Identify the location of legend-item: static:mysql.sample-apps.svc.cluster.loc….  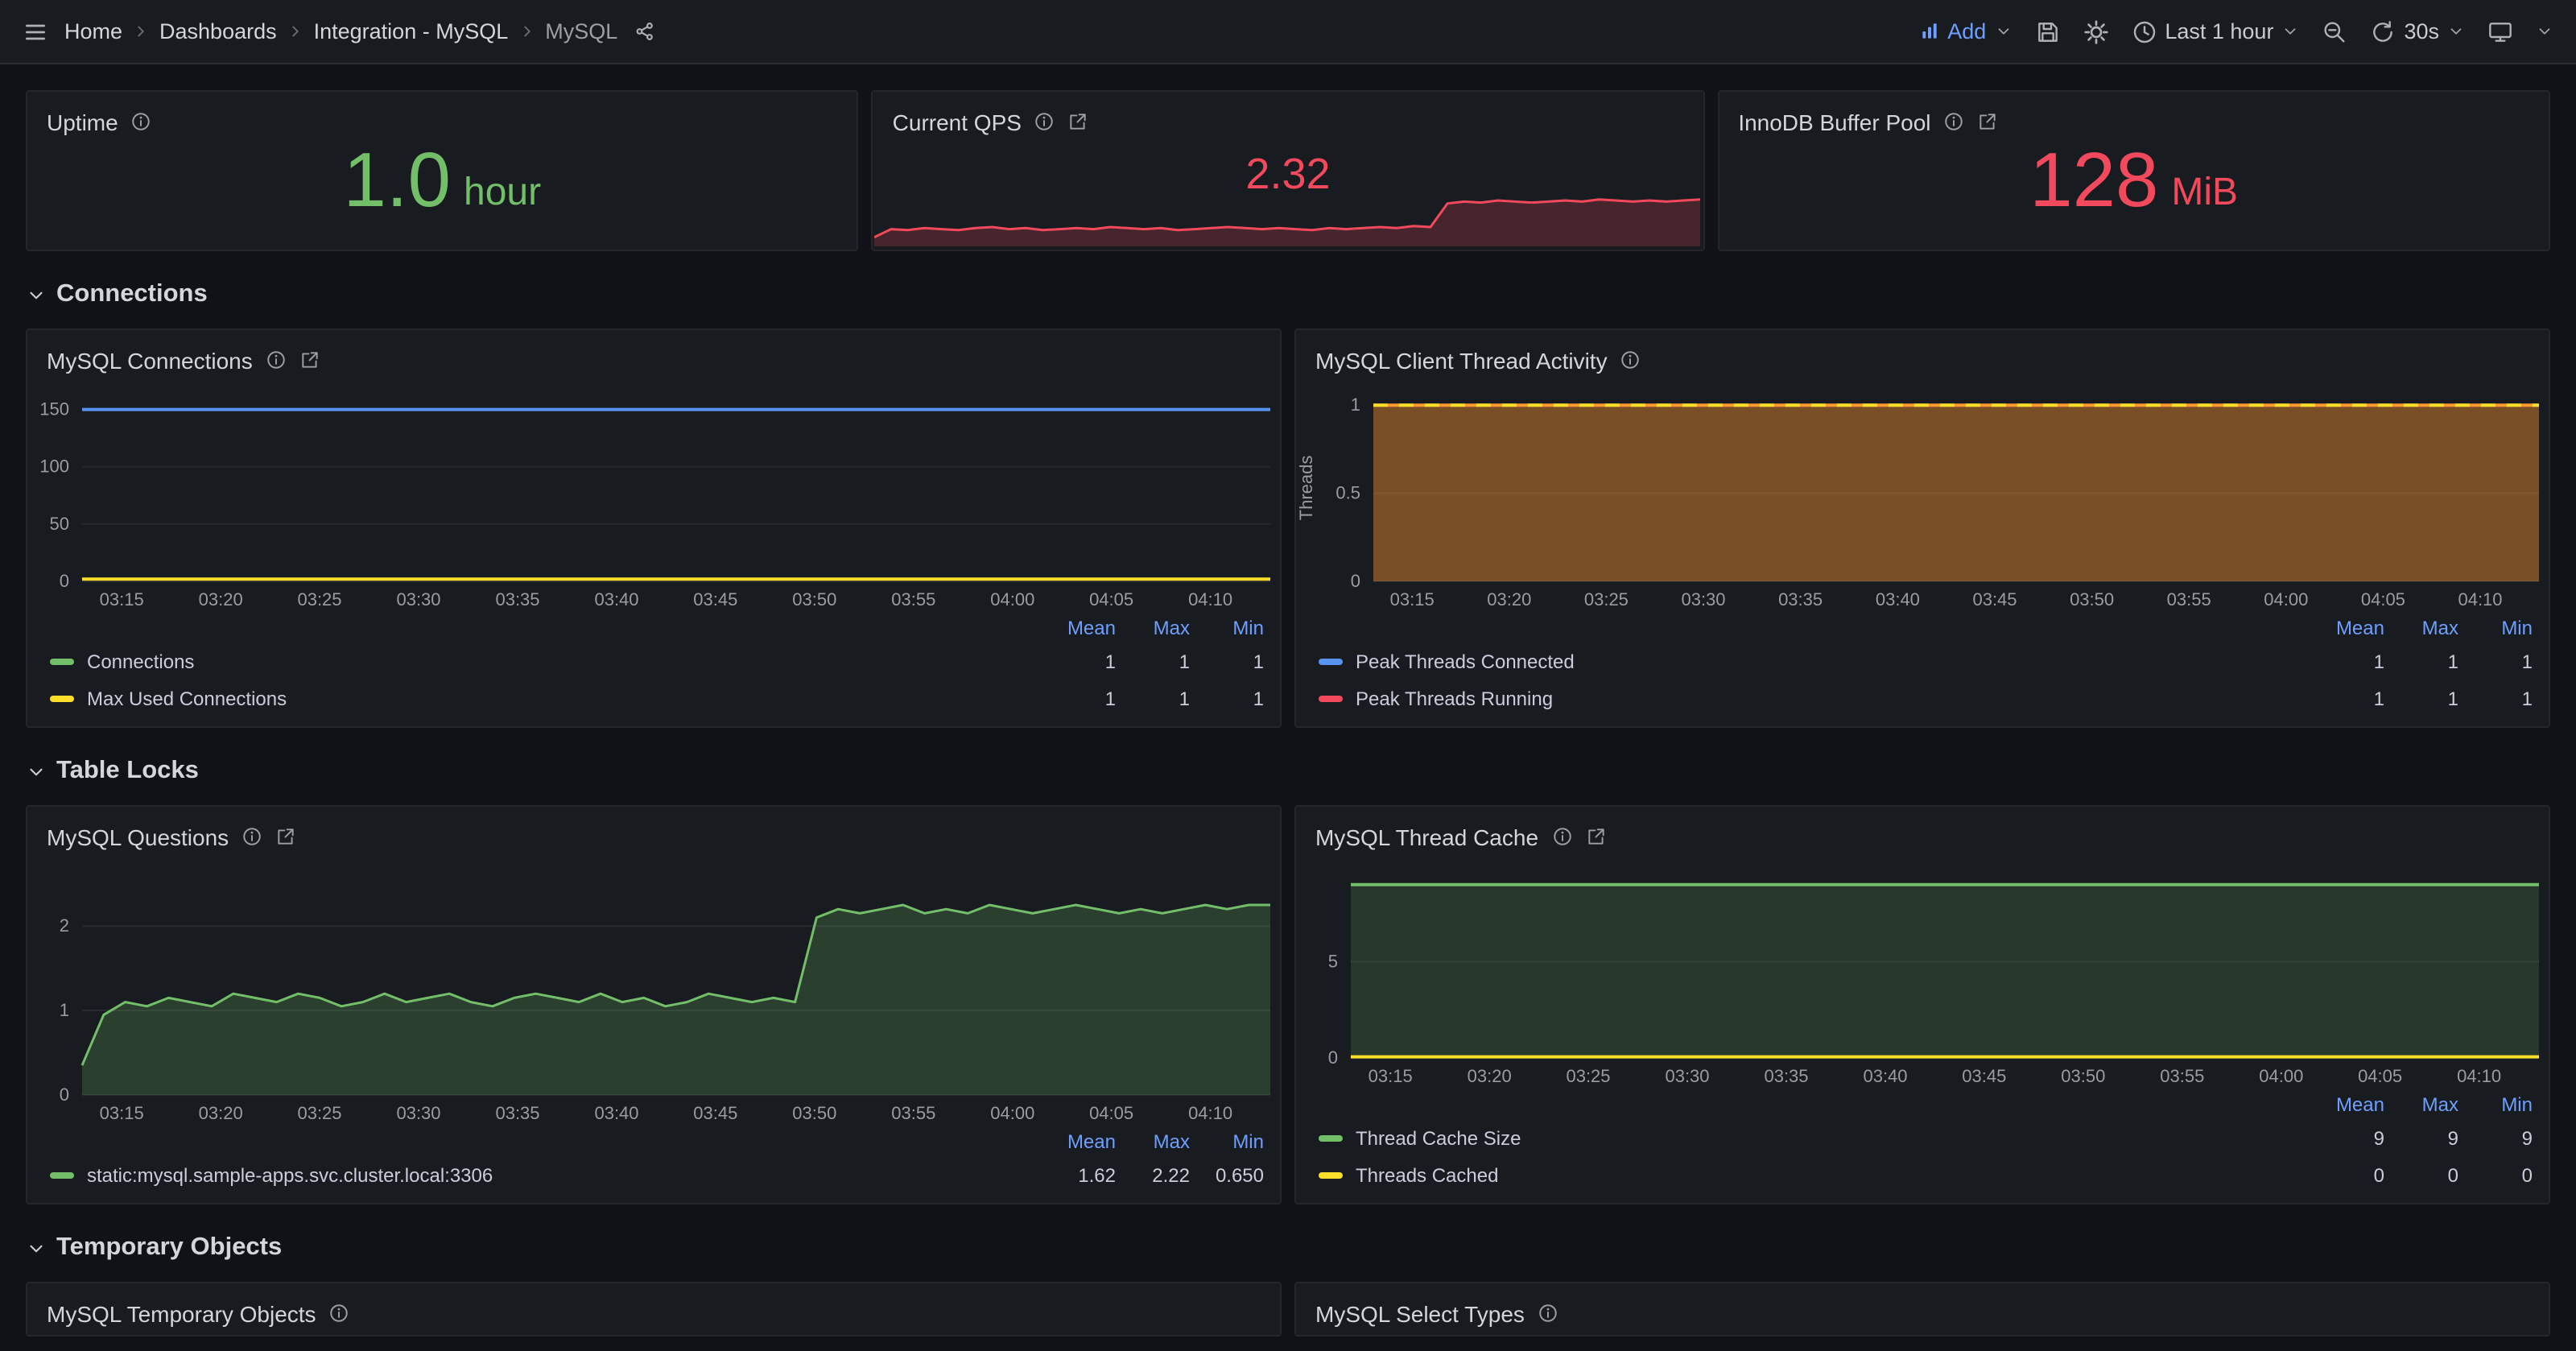
(657, 1174).